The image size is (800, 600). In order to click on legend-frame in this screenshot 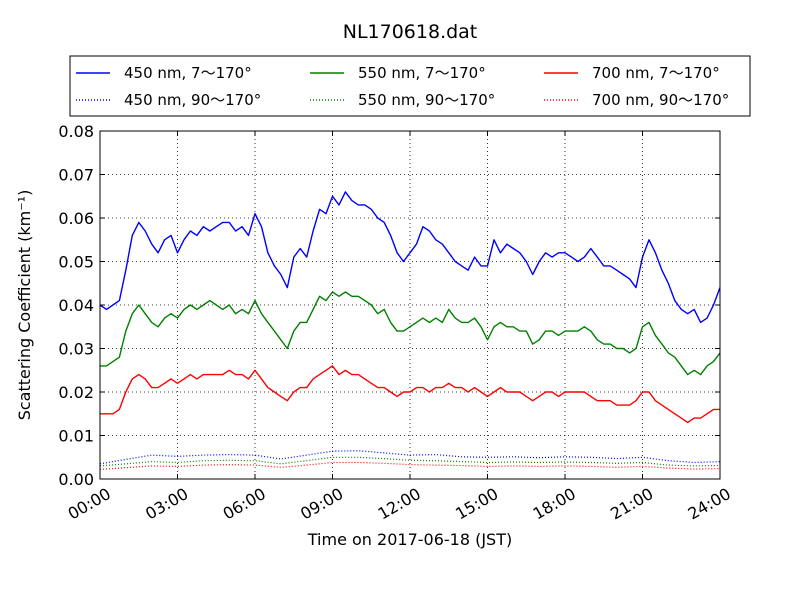, I will do `click(410, 86)`.